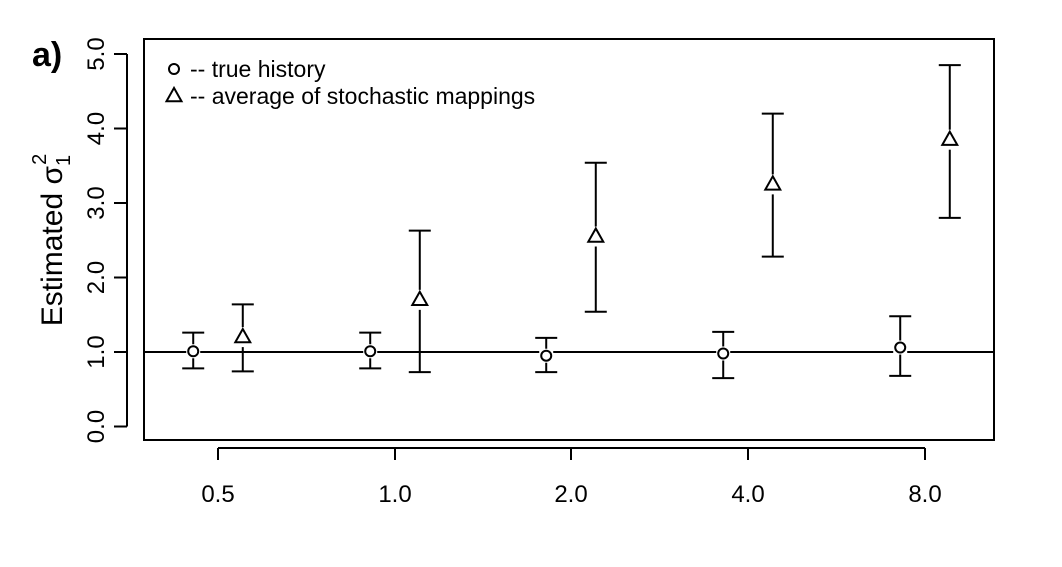  What do you see at coordinates (747, 494) in the screenshot?
I see `x-tick-label: 4.0` at bounding box center [747, 494].